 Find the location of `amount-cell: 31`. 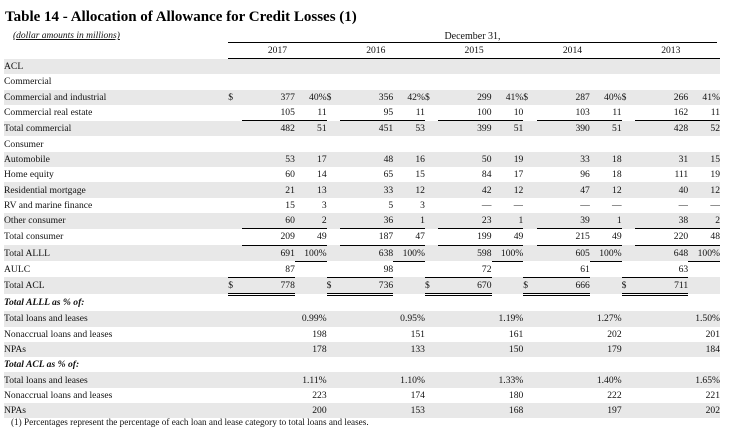

amount-cell: 31 is located at coordinates (661, 159).